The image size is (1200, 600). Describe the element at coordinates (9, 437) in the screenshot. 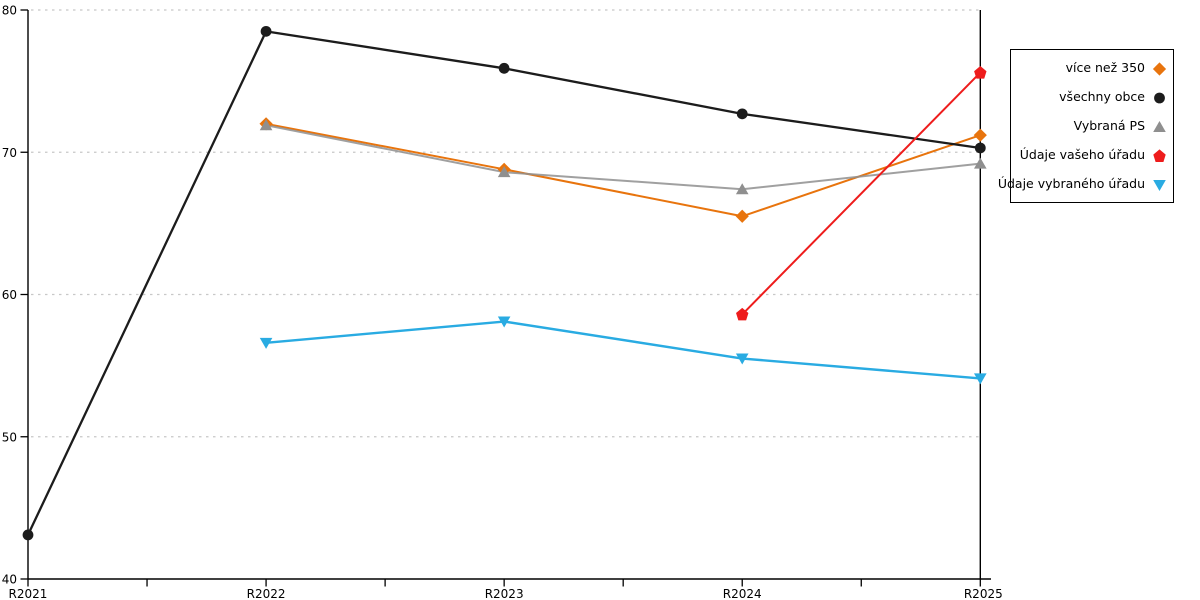

I see `y-tick-label: 50` at that location.